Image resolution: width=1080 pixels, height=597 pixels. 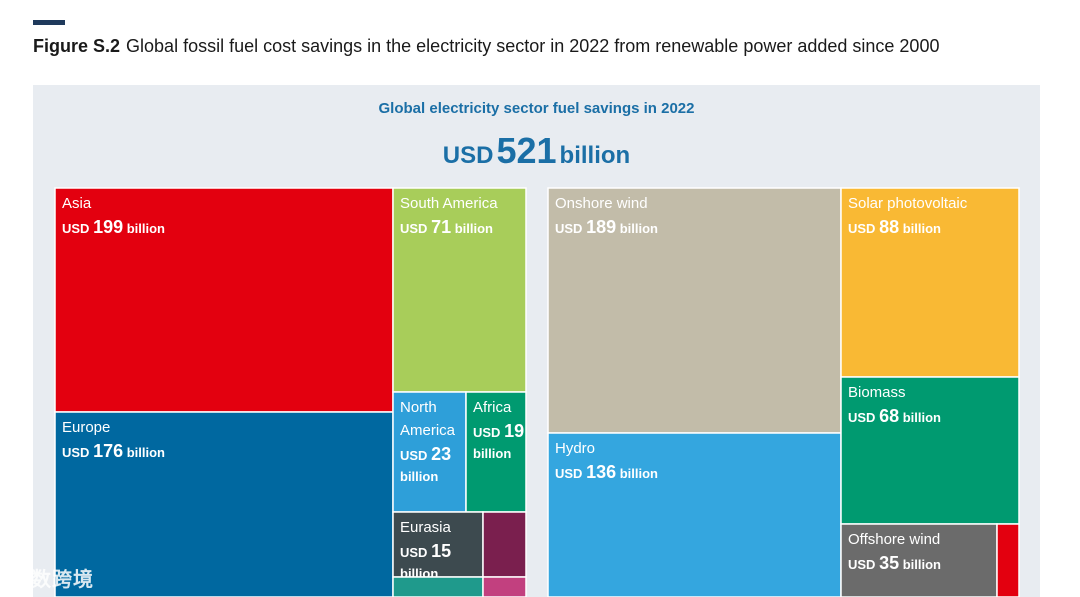 I want to click on treemap-rect-europe, so click(x=224, y=504).